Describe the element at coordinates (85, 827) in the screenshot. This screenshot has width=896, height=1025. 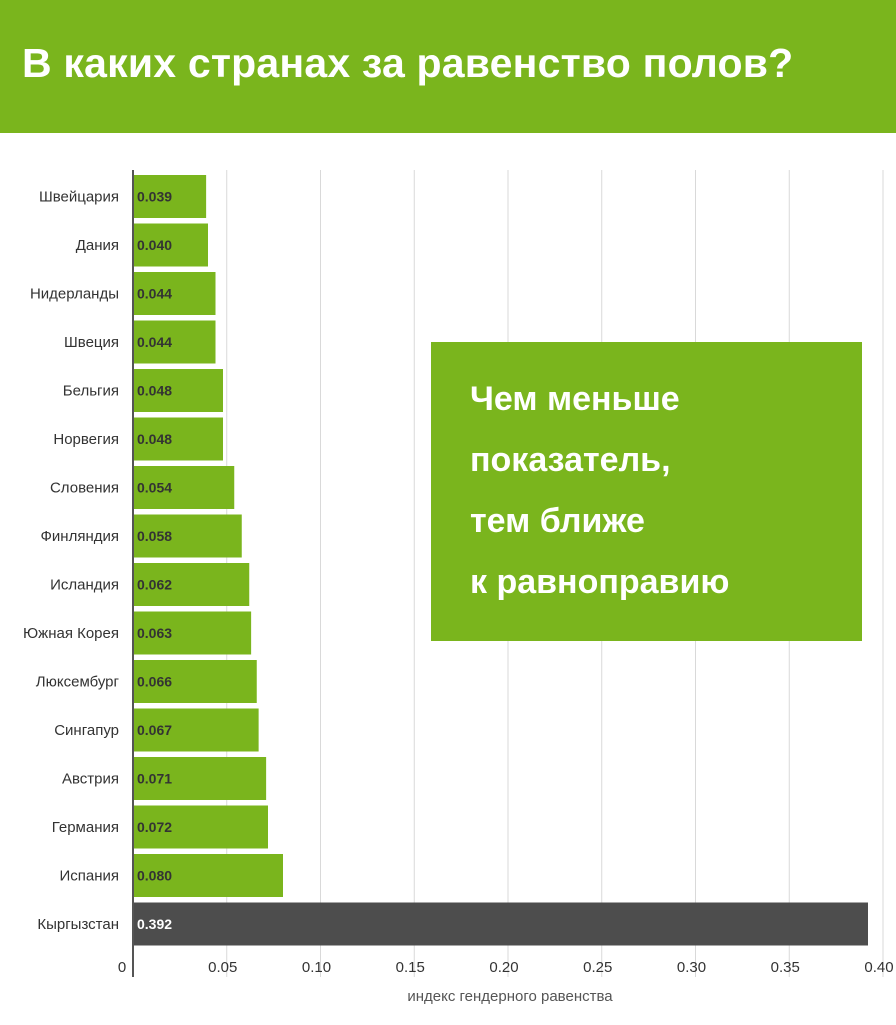
I see `category-label: Германия` at that location.